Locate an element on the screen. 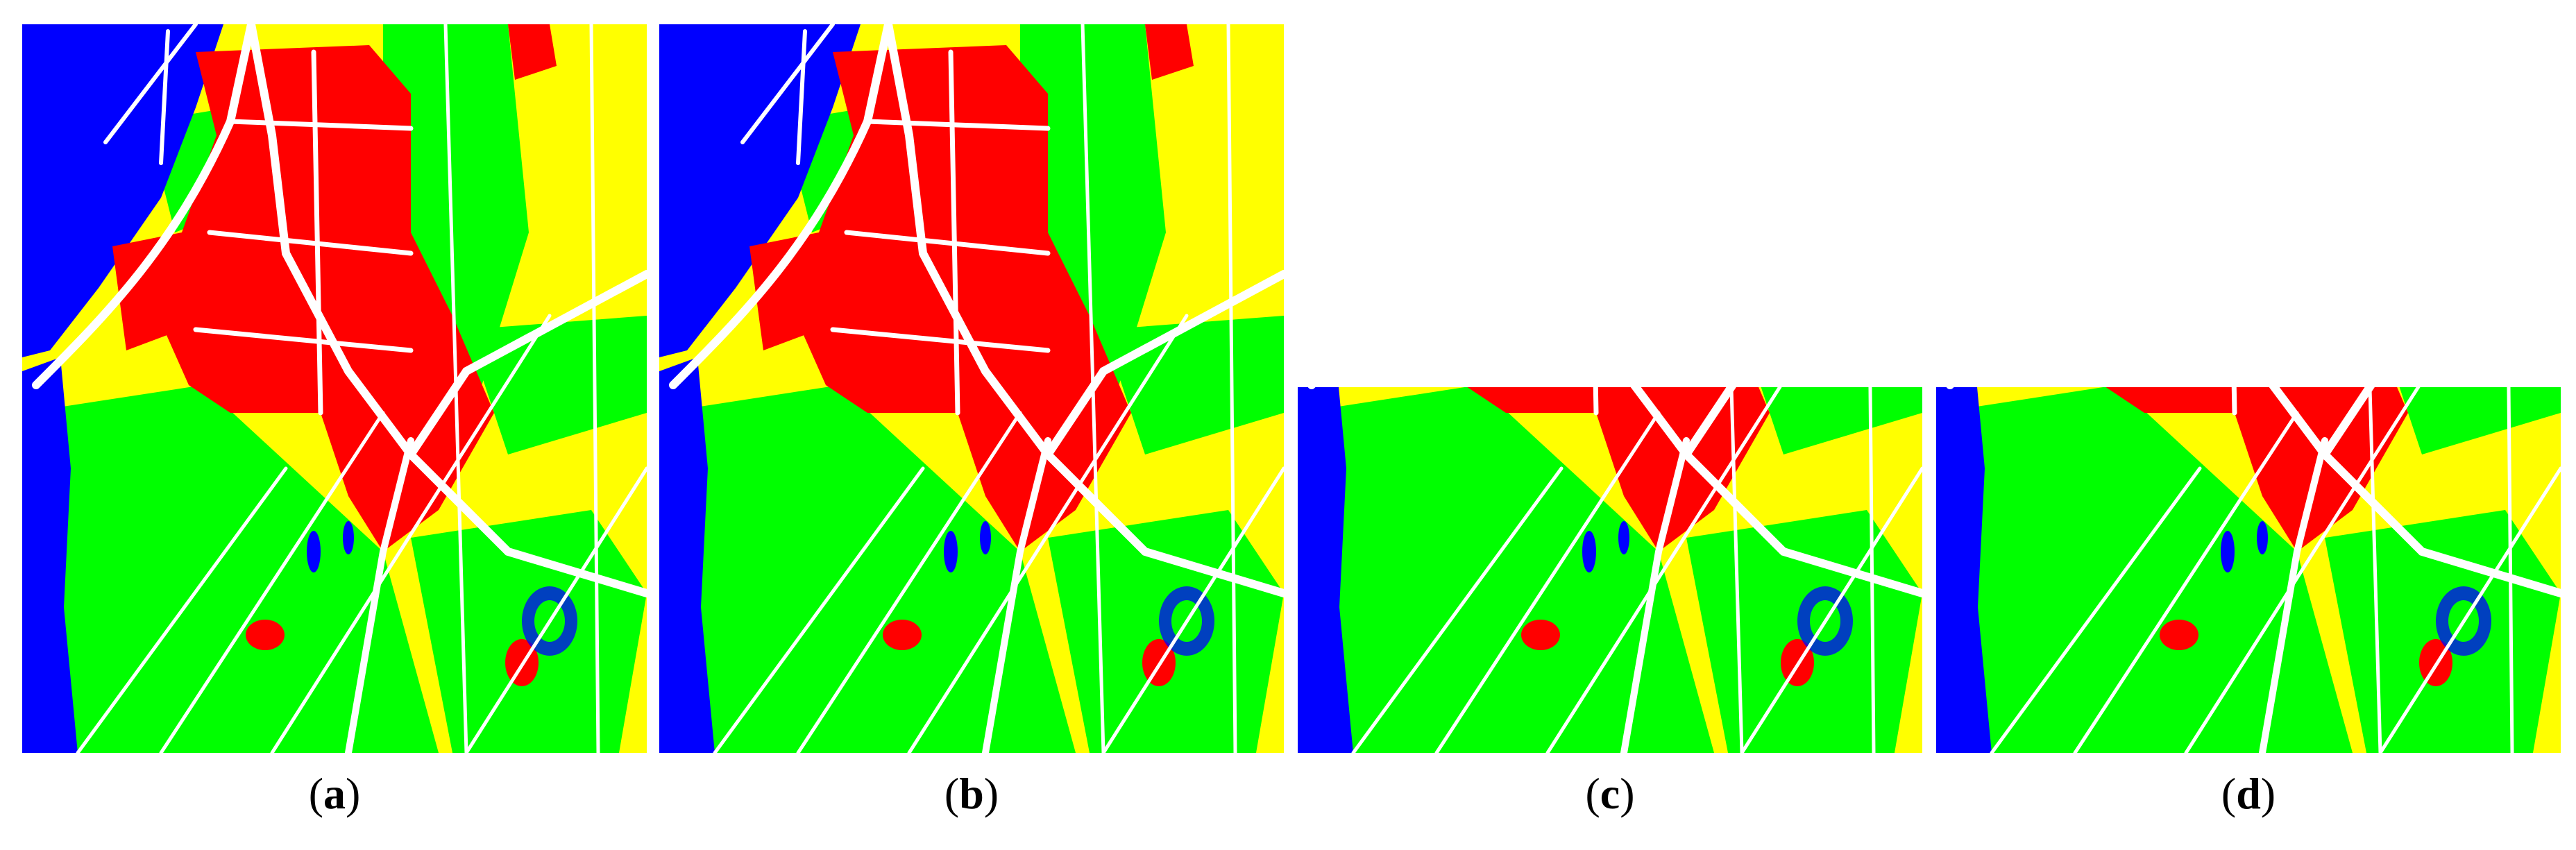  caption-b: (b) is located at coordinates (972, 793).